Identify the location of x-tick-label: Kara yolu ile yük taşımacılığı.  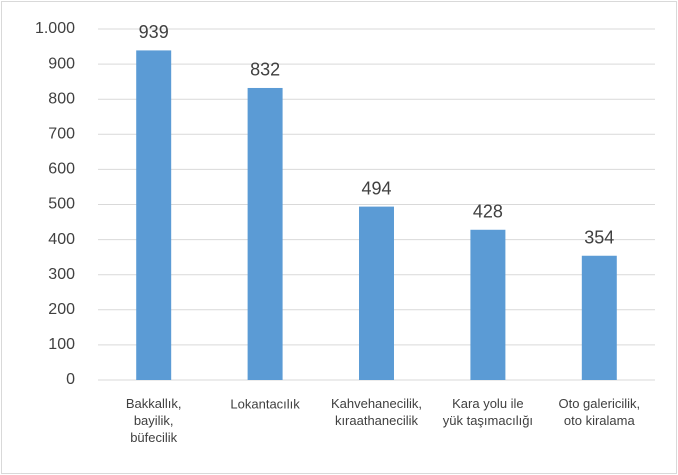
(488, 412).